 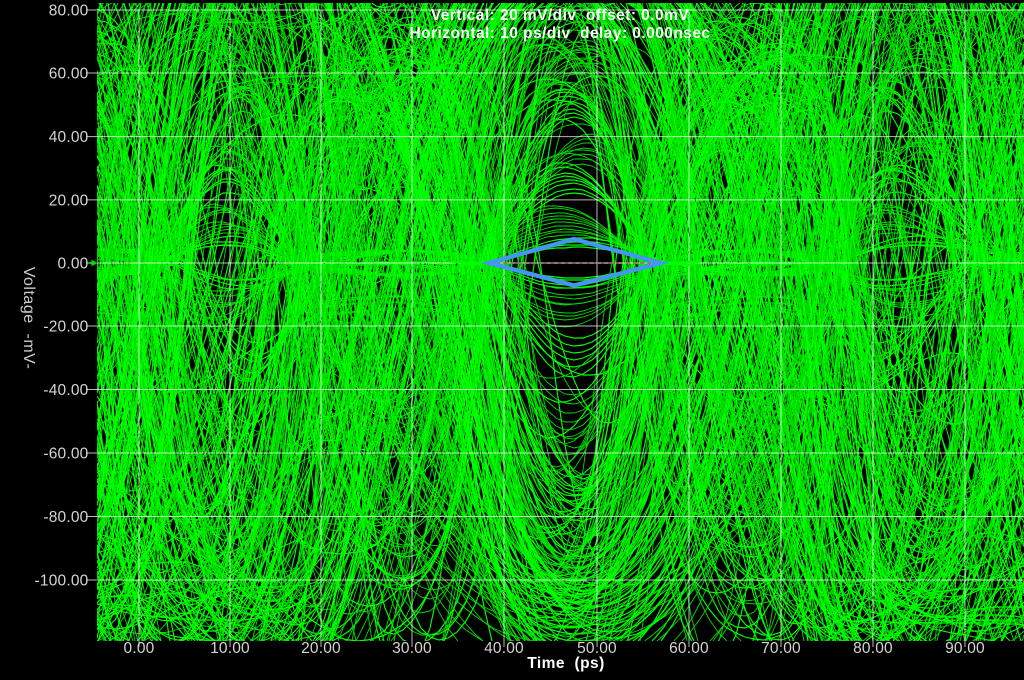 What do you see at coordinates (62, 581) in the screenshot?
I see `svg-text: -100.00` at bounding box center [62, 581].